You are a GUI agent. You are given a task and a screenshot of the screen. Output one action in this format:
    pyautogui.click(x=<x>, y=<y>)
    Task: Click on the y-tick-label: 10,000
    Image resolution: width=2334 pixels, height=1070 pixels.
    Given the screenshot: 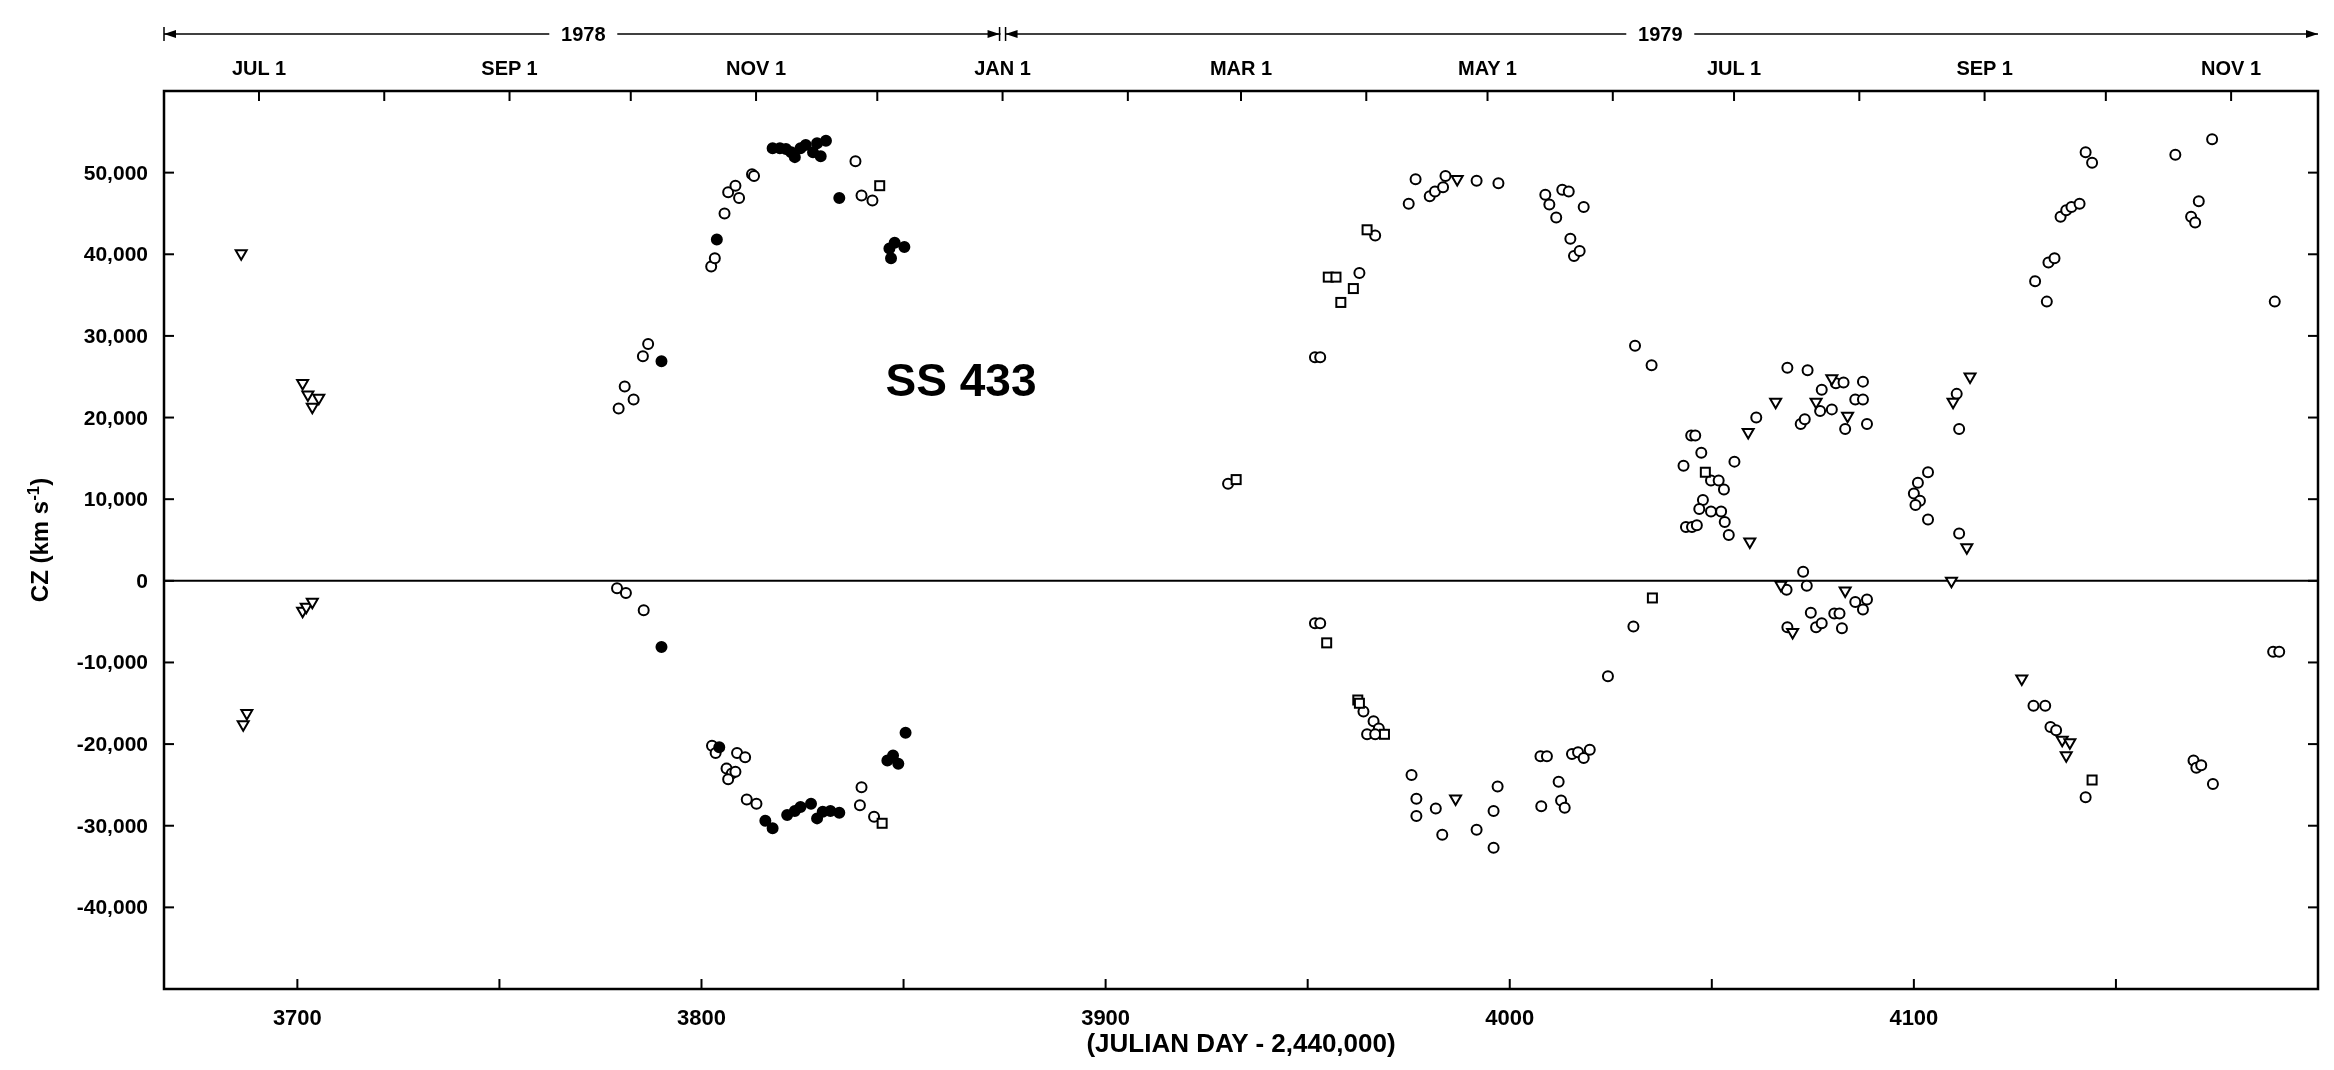 What is the action you would take?
    pyautogui.click(x=115, y=499)
    